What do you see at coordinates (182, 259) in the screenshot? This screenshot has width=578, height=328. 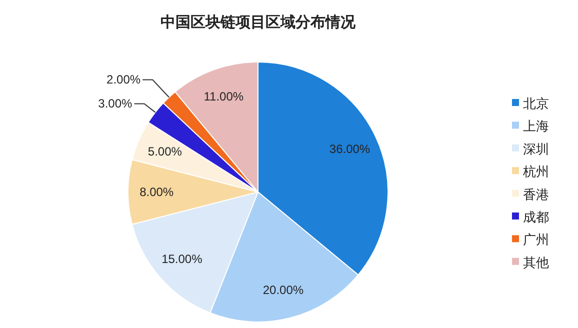 I see `data-label: 15.00%` at bounding box center [182, 259].